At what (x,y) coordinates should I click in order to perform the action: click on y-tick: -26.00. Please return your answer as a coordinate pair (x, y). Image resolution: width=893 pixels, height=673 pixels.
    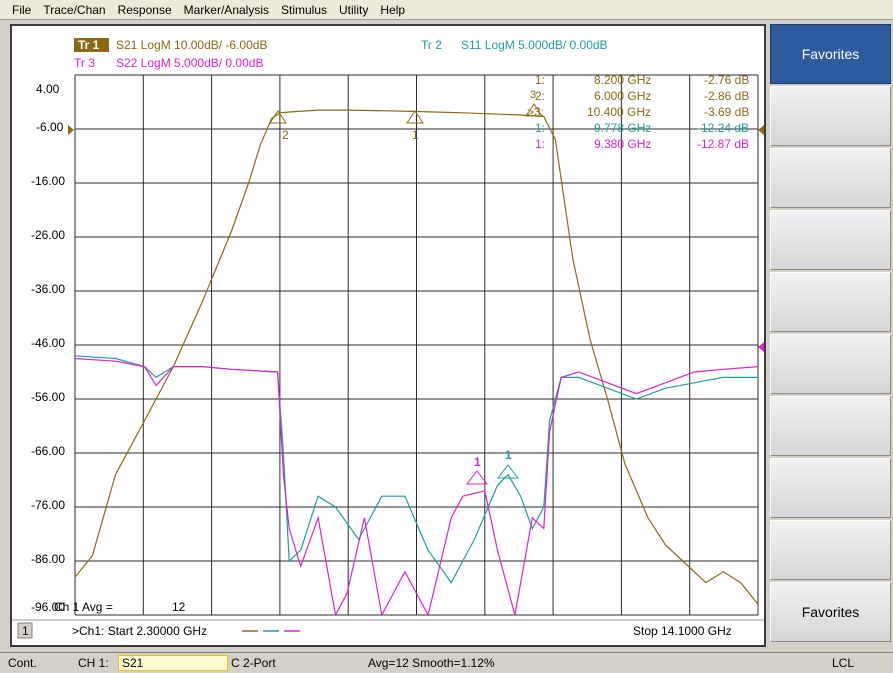
    Looking at the image, I should click on (48, 235).